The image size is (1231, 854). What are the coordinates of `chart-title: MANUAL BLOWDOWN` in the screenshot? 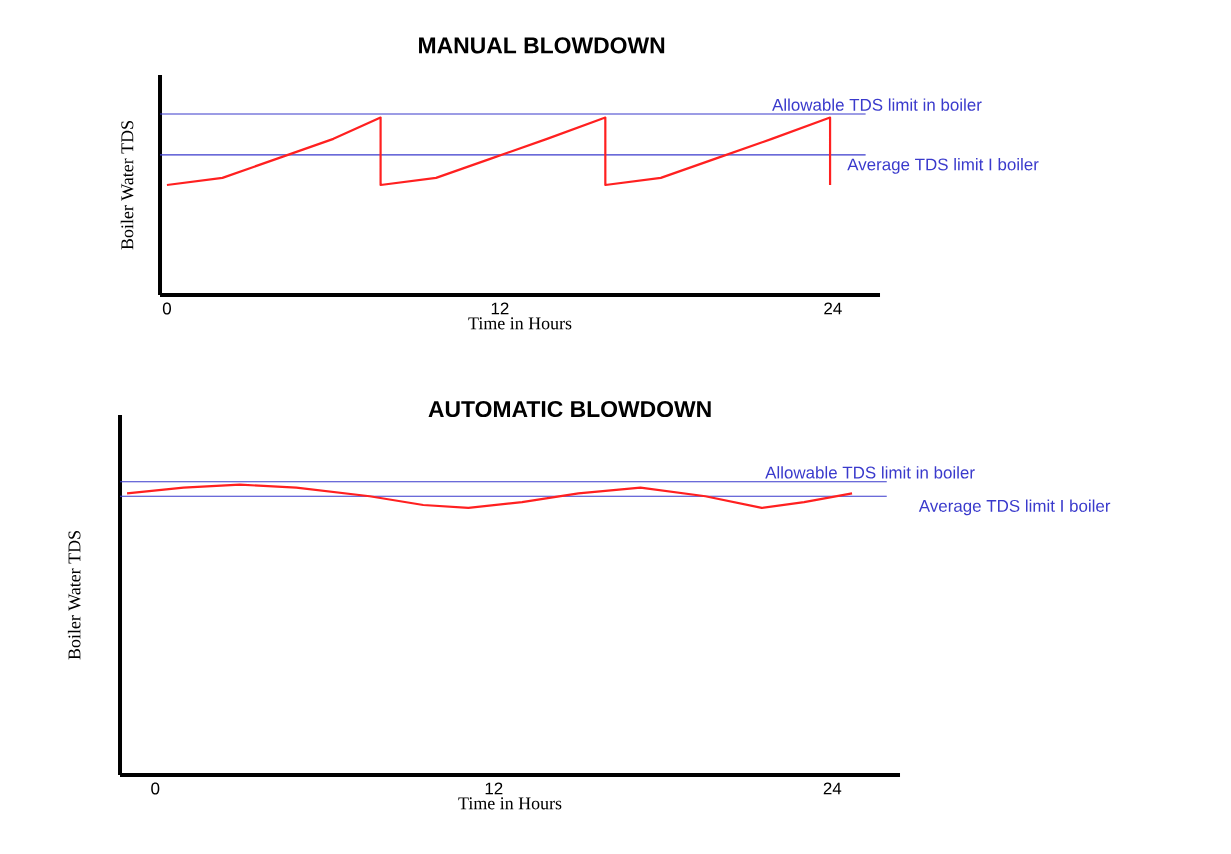 It's located at (542, 45).